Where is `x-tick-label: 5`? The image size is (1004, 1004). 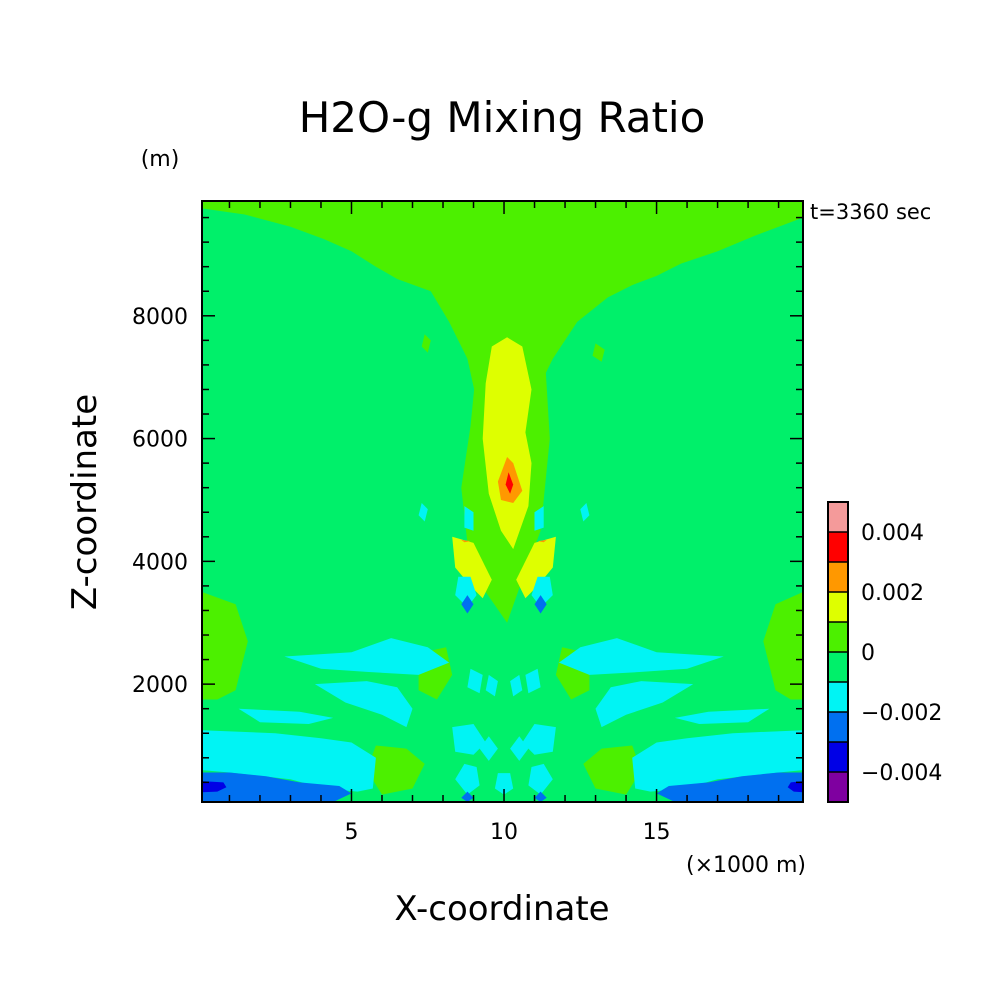 x-tick-label: 5 is located at coordinates (351, 832).